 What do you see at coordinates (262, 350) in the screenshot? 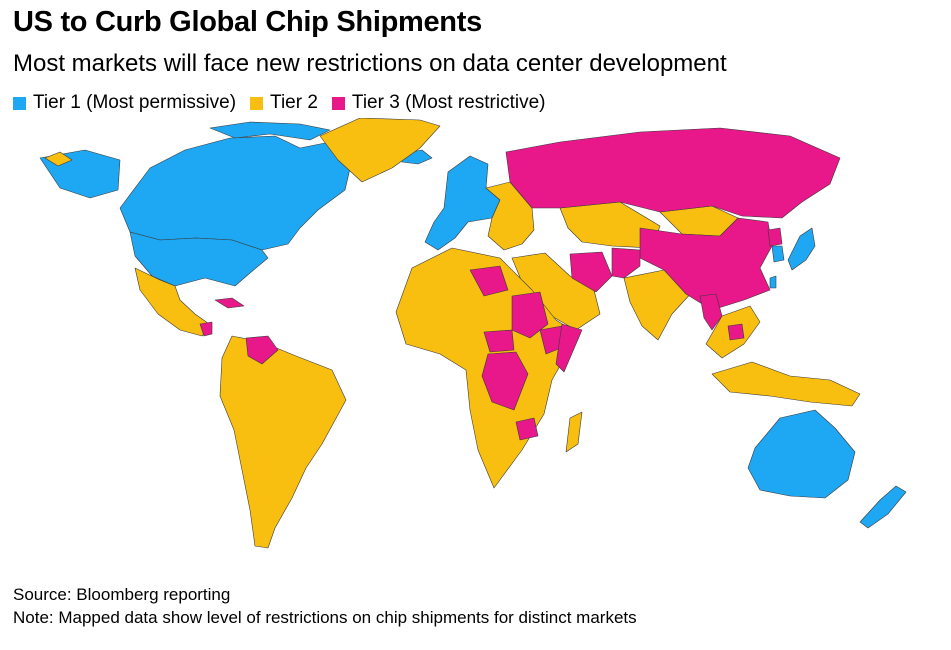
I see `region-venezuela` at bounding box center [262, 350].